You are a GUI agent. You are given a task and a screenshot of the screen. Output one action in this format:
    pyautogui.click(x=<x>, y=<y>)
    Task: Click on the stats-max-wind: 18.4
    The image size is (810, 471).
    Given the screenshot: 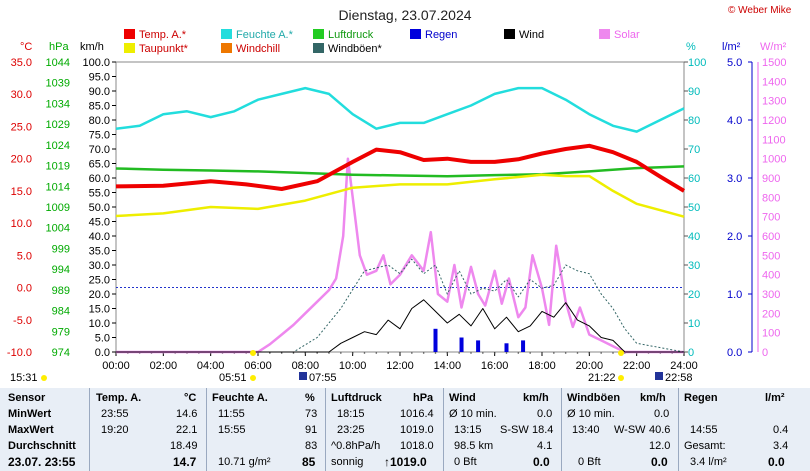 What is the action you would take?
    pyautogui.click(x=543, y=430)
    